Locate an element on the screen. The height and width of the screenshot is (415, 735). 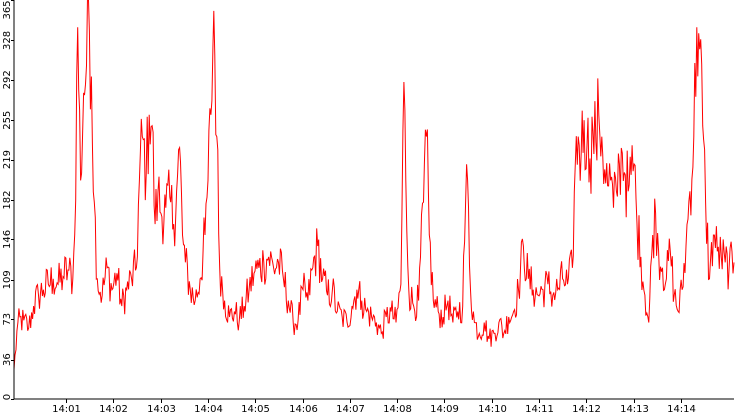
x-tick-label: 14:04 is located at coordinates (208, 409).